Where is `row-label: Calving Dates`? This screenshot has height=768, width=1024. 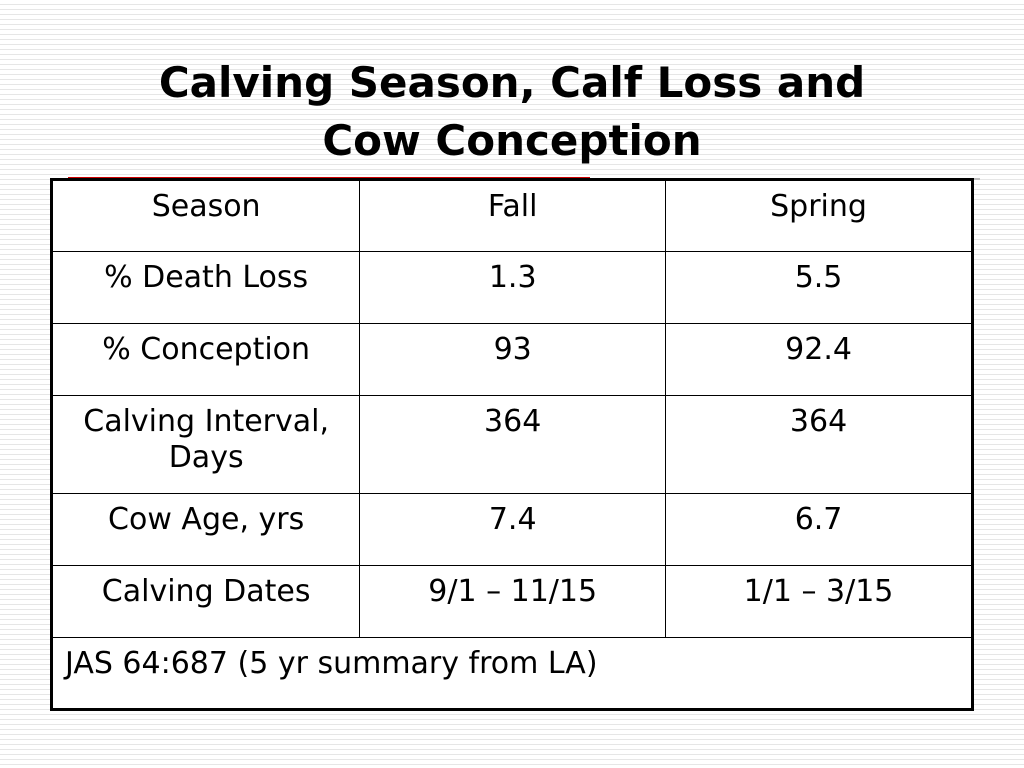 row-label: Calving Dates is located at coordinates (205, 601).